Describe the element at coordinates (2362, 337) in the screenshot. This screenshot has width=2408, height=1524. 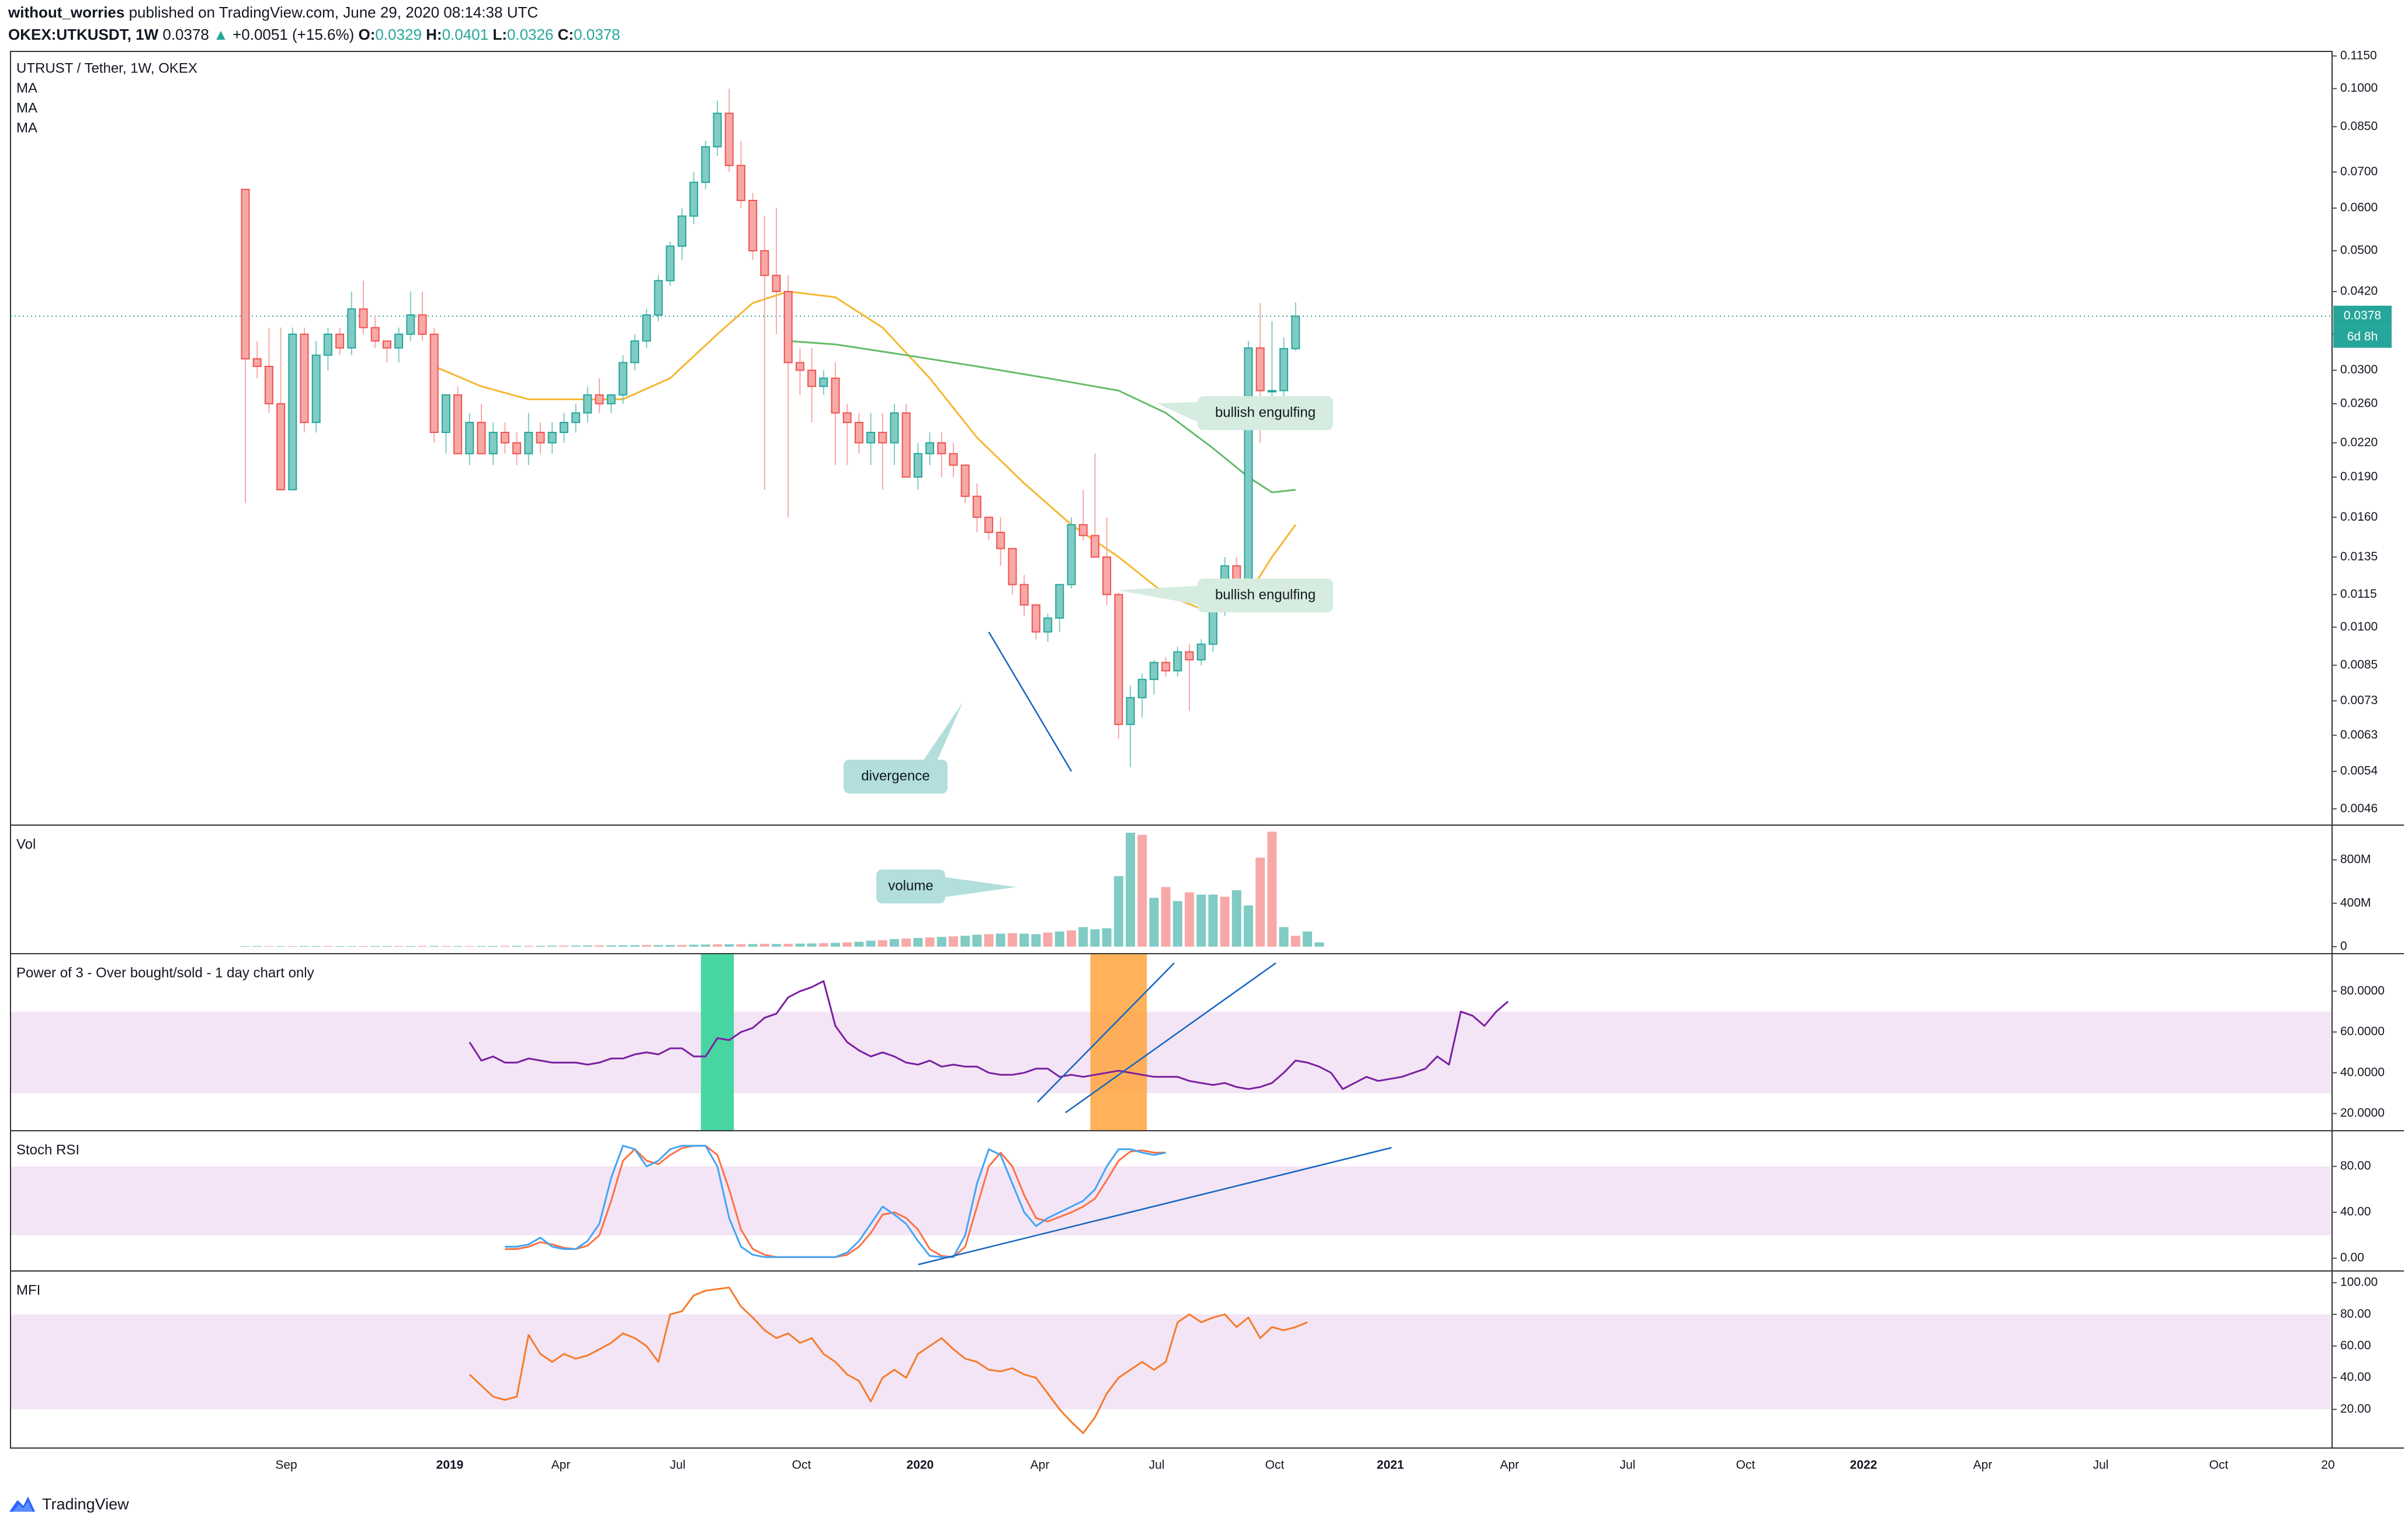
I see `countdown-label: 6d 8h` at that location.